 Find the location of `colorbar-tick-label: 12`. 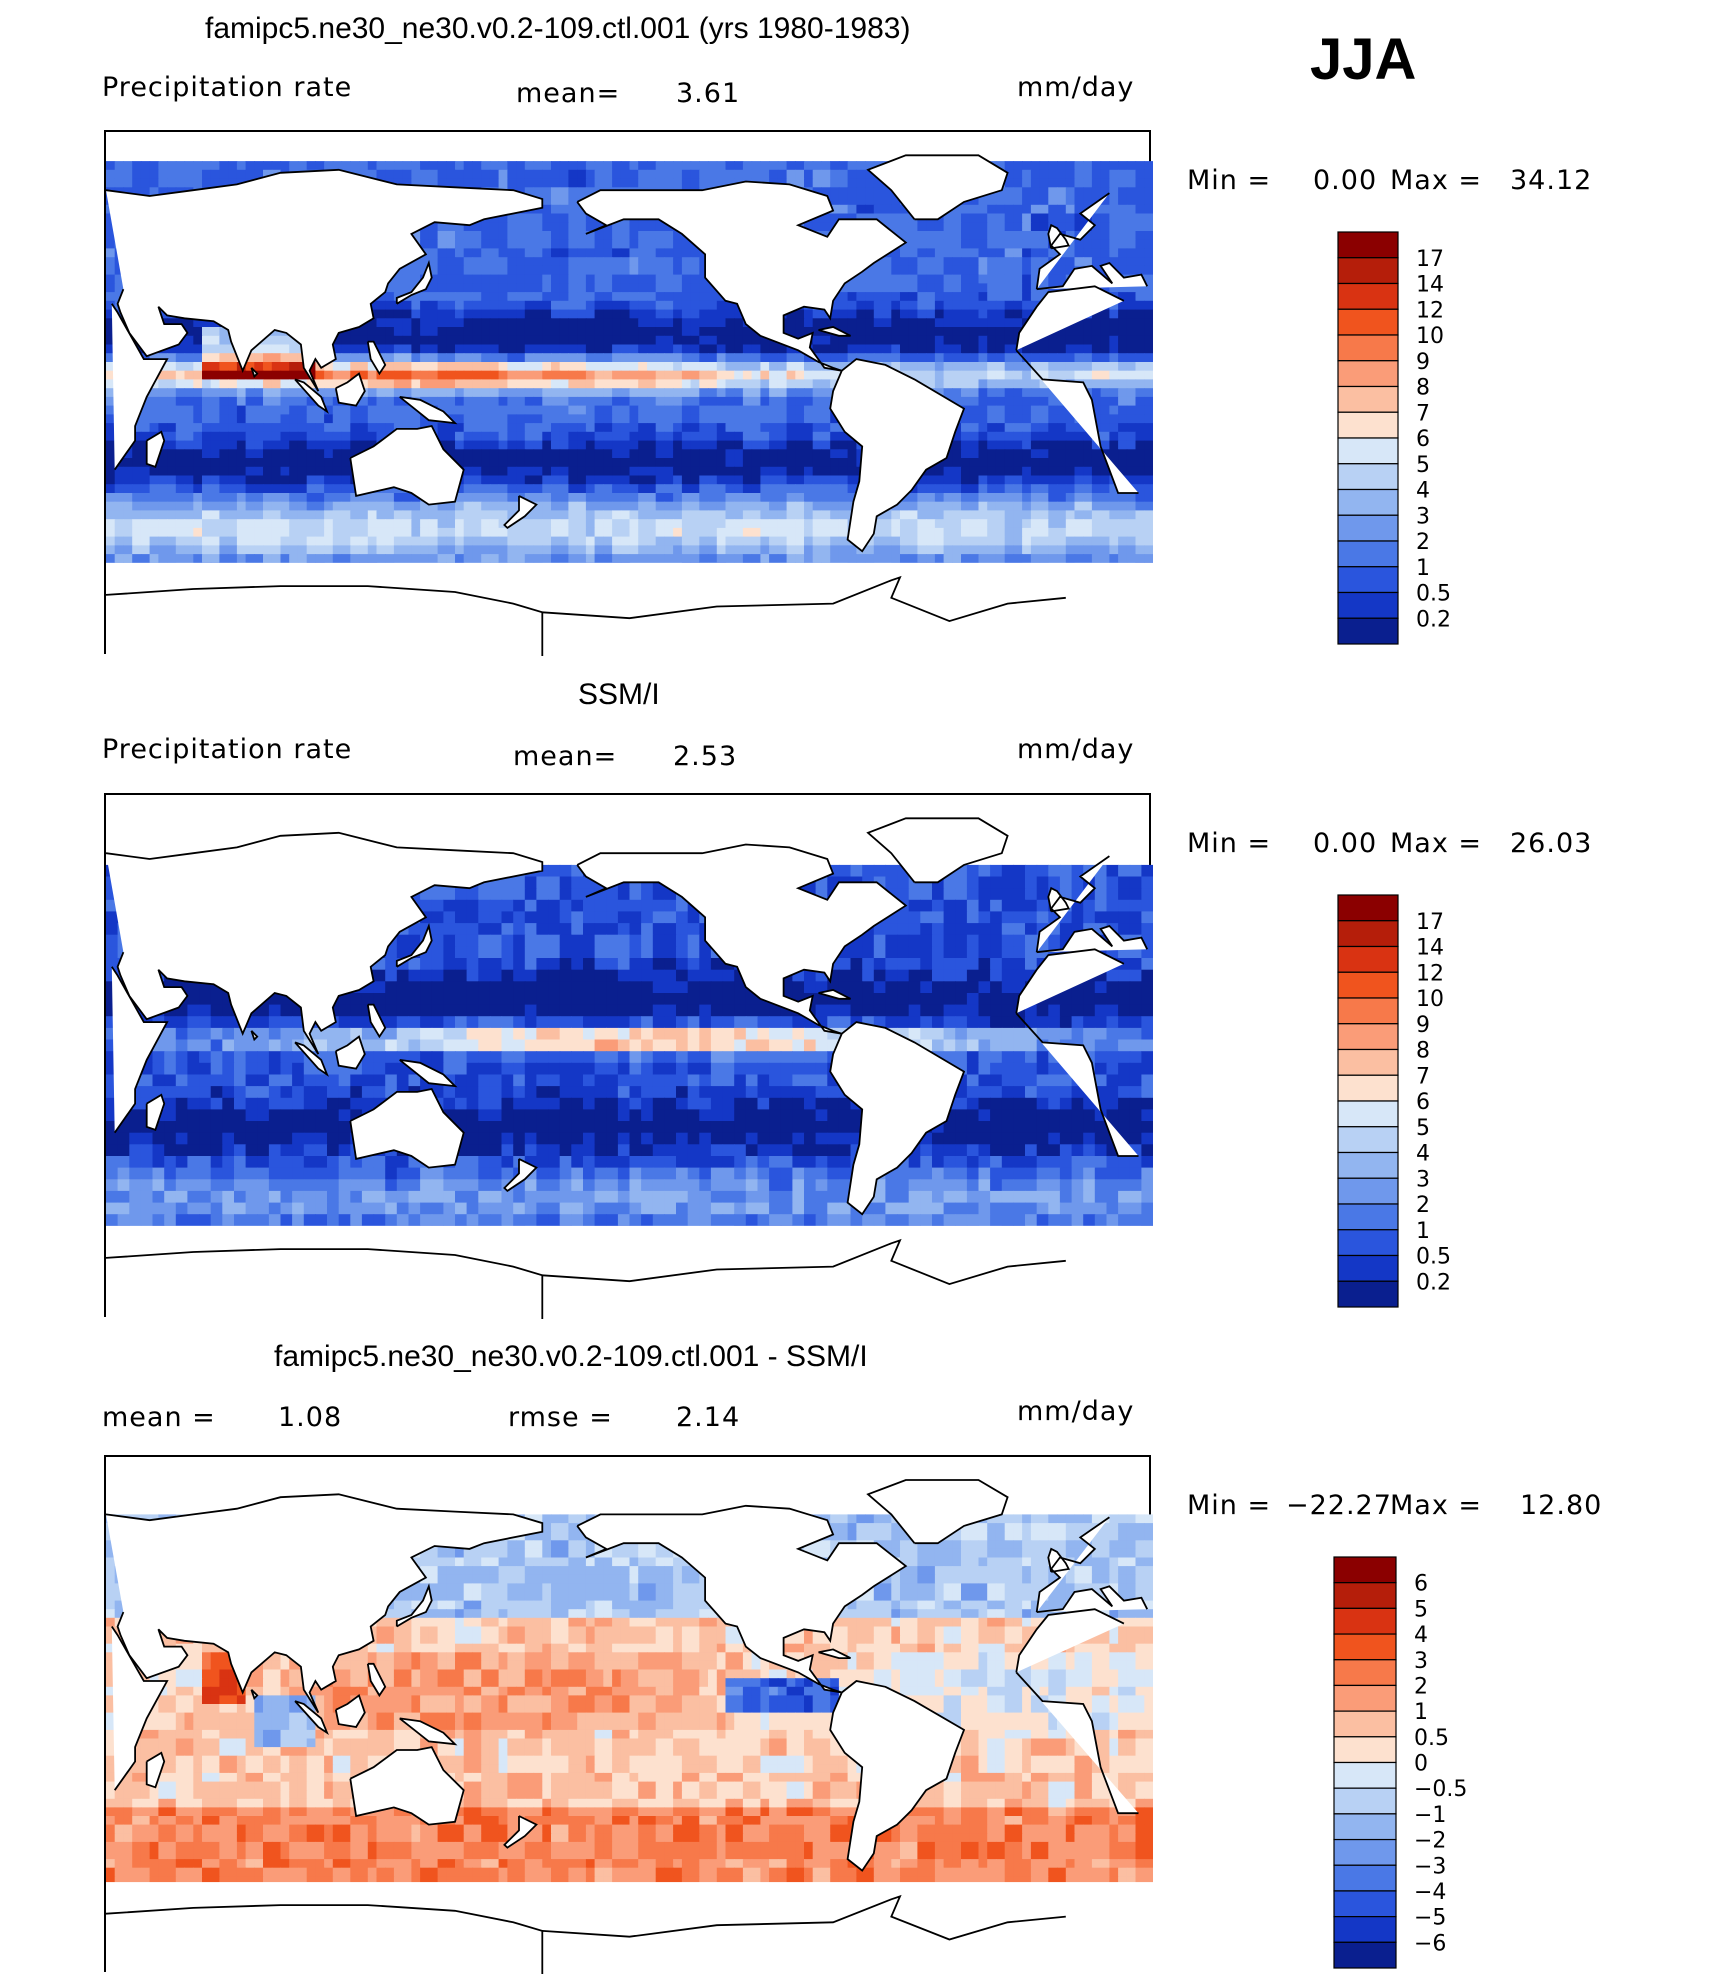

colorbar-tick-label: 12 is located at coordinates (1430, 973).